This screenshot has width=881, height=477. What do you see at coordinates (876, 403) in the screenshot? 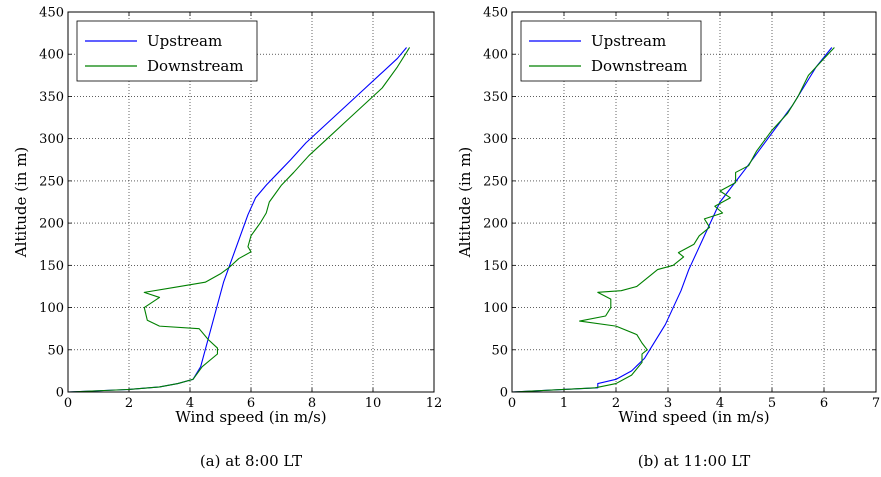
I see `x-tick-label: 7` at bounding box center [876, 403].